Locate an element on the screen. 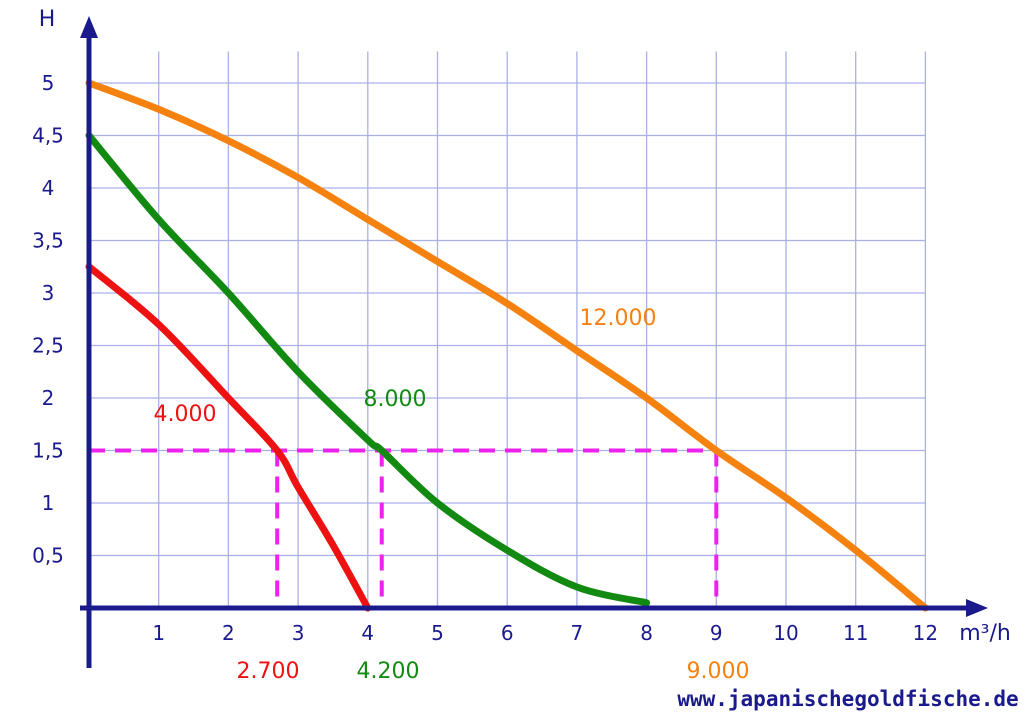 Image resolution: width=1026 pixels, height=717 pixels. y-tick-label: 3 is located at coordinates (48, 293).